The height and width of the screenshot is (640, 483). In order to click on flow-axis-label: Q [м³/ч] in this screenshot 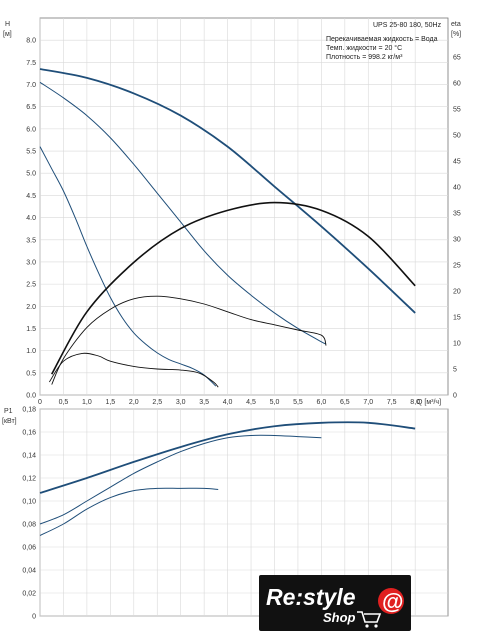, I will do `click(429, 402)`.